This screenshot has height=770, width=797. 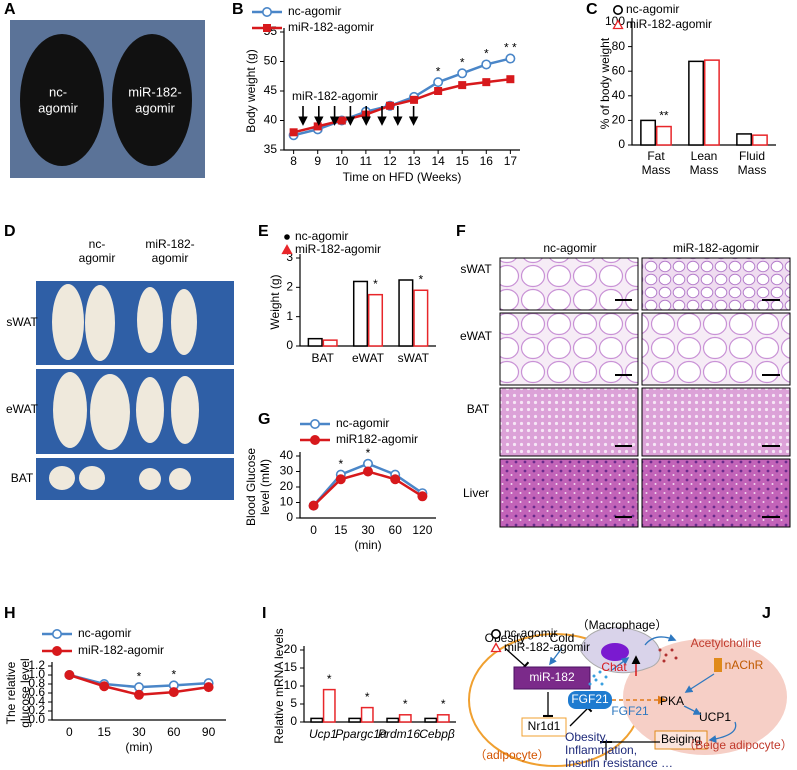 I want to click on x-tick-label: 14, so click(x=438, y=161).